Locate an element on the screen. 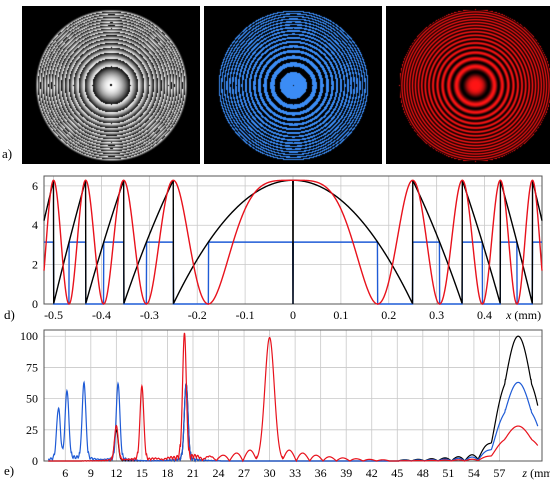  x-tick-label: 0 is located at coordinates (293, 315).